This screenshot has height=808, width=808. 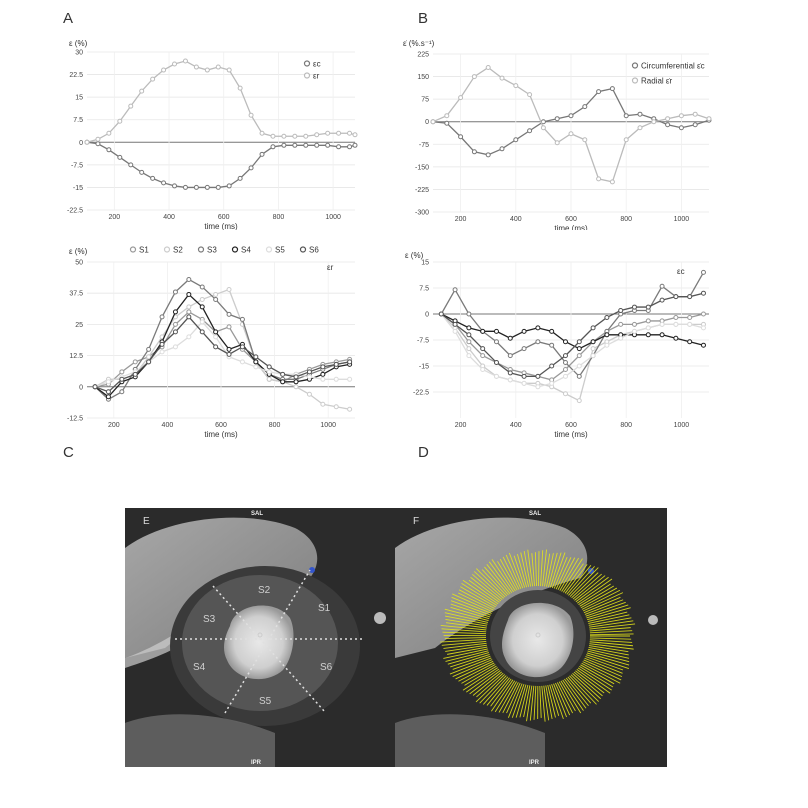 I want to click on chart-a-ylabel: ε (%), so click(x=78, y=43).